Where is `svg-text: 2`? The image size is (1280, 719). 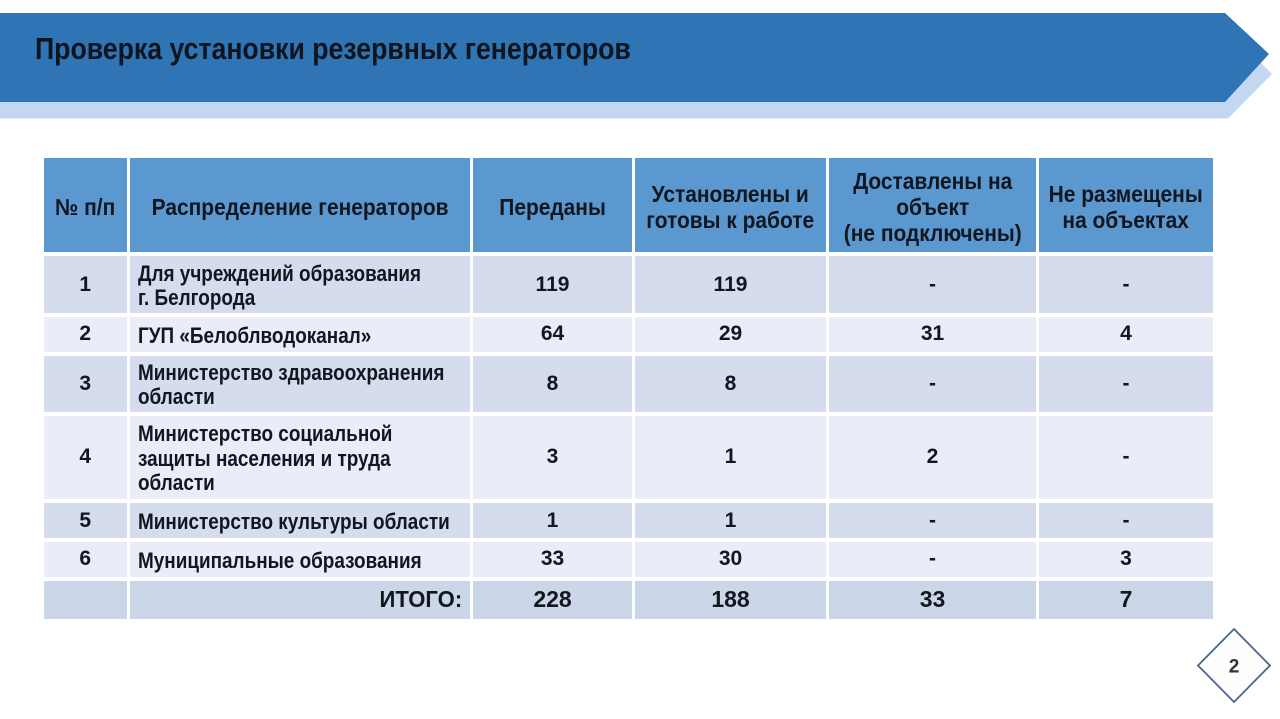
svg-text: 2 is located at coordinates (1234, 667).